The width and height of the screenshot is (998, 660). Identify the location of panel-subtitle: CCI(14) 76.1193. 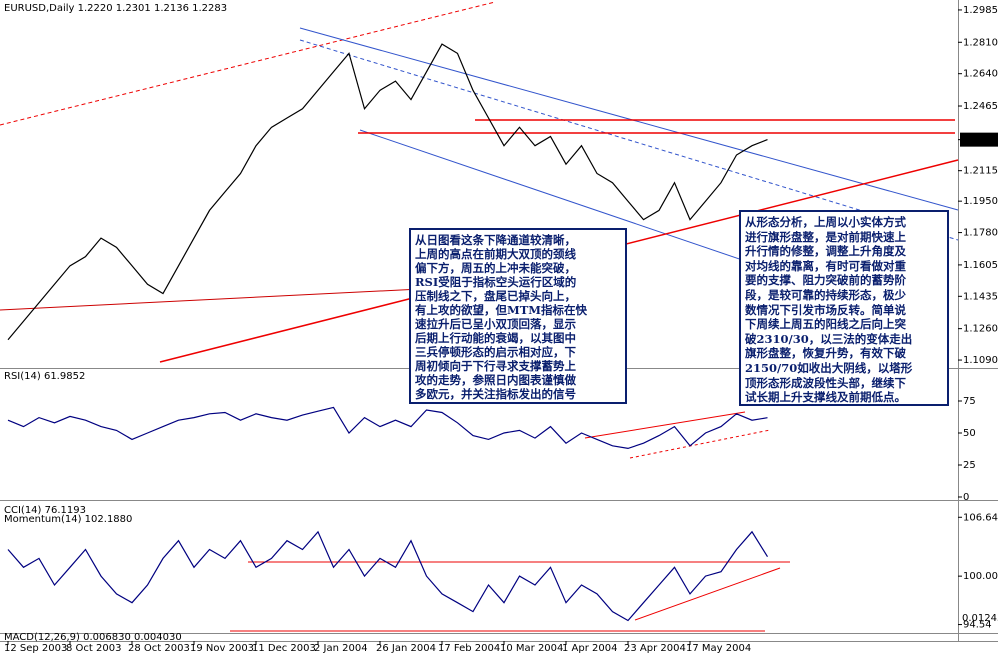
(45, 510).